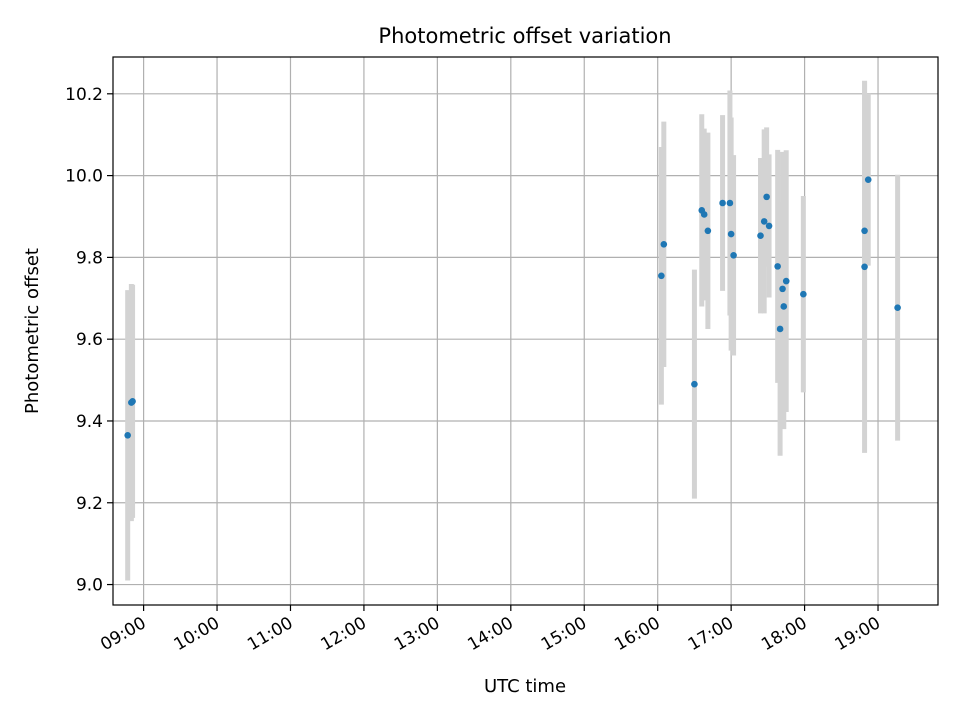  What do you see at coordinates (524, 36) in the screenshot?
I see `chart-title: Photometric offset variation` at bounding box center [524, 36].